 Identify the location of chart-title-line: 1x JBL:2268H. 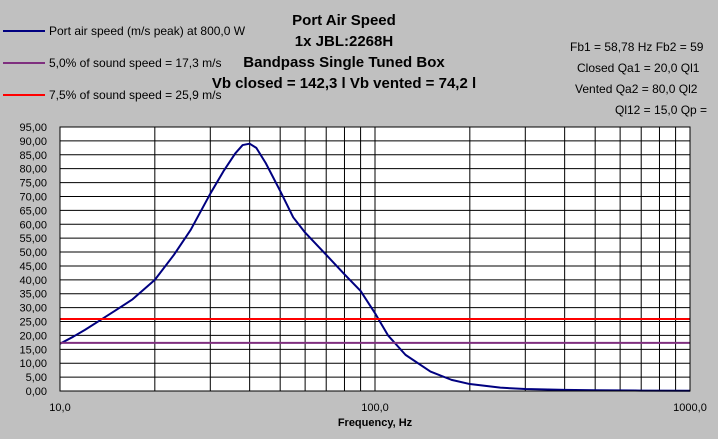
(344, 41).